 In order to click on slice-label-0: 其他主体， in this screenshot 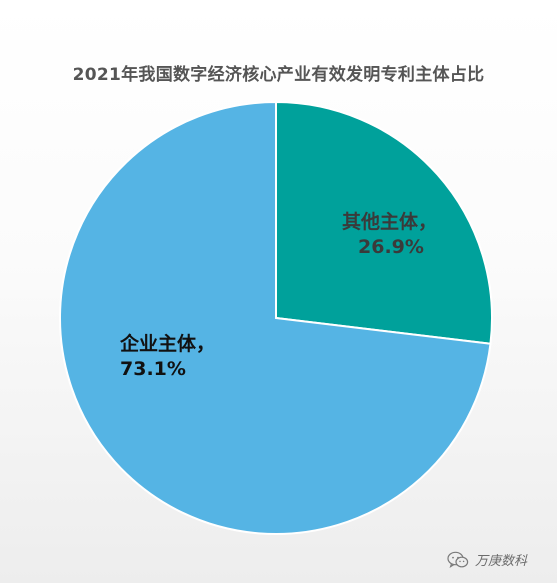, I will do `click(389, 221)`.